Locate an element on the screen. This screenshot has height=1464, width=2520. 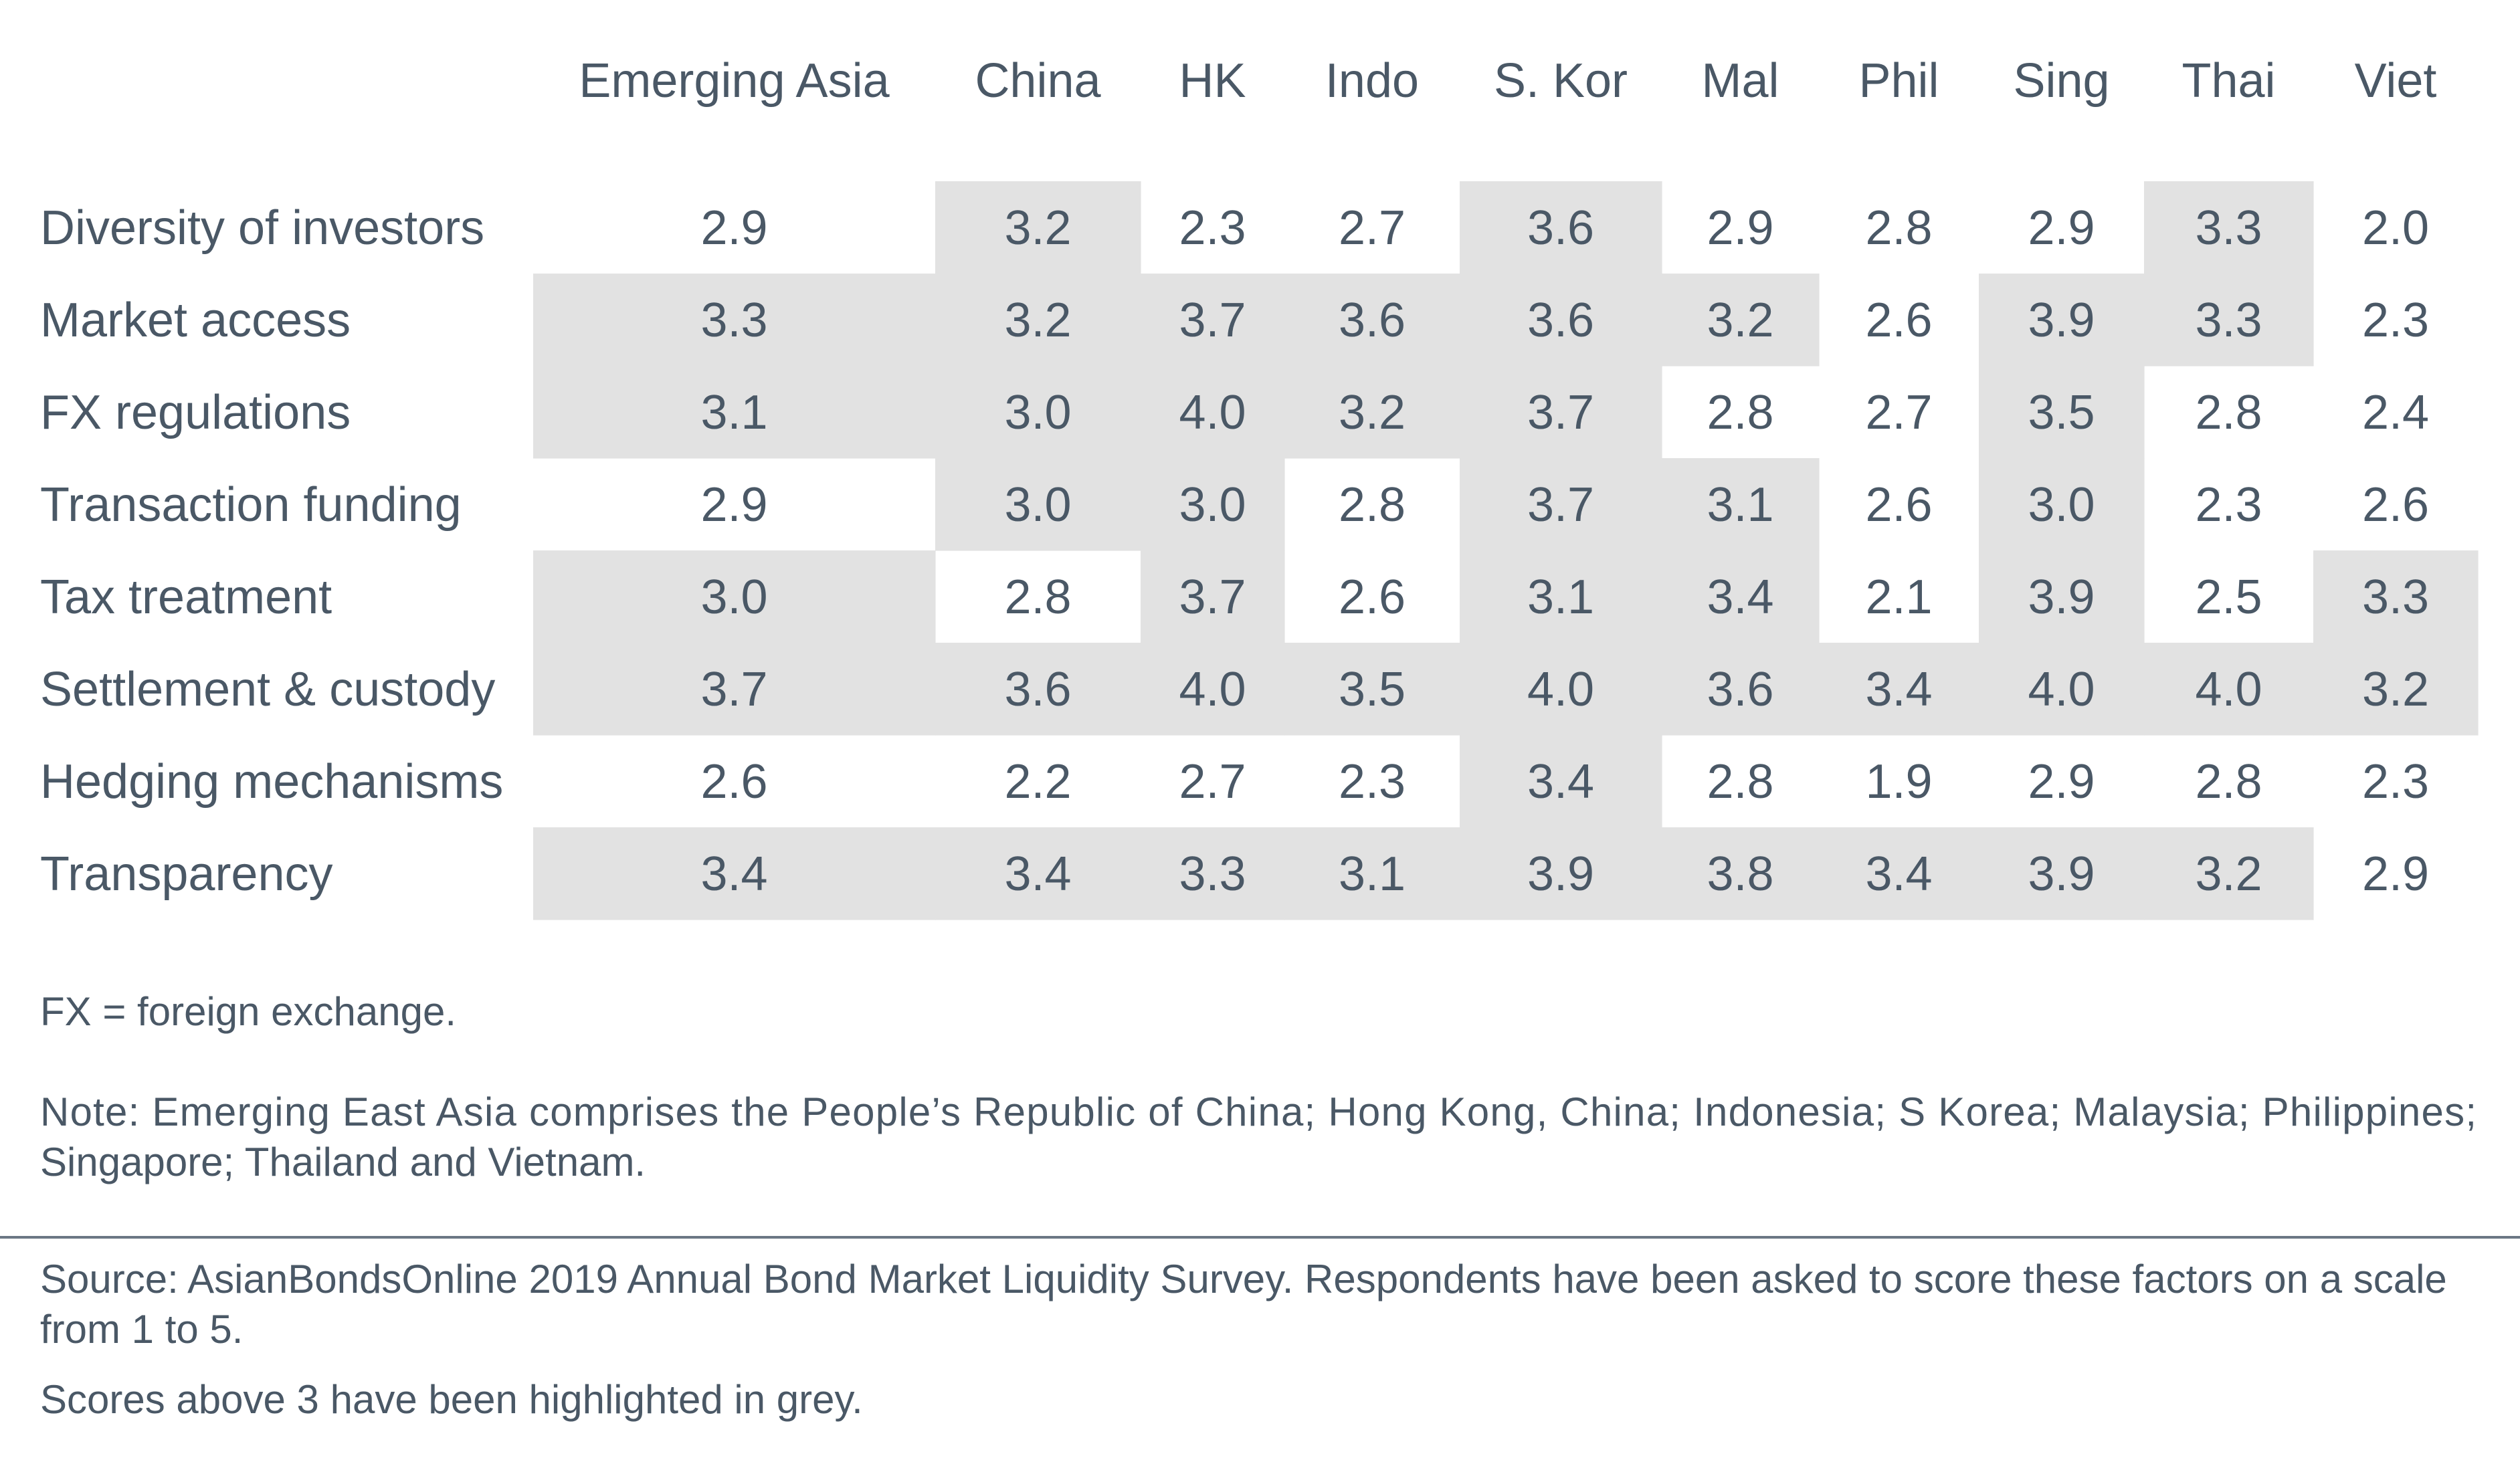
cell-tax-treatment-phil: 2.1 is located at coordinates (1899, 597).